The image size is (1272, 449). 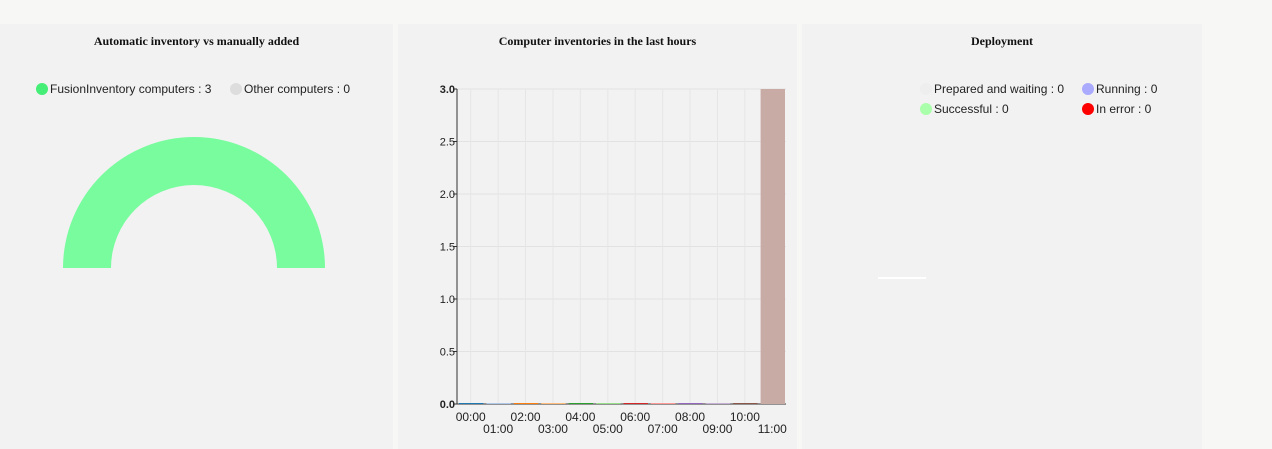 What do you see at coordinates (926, 89) in the screenshot?
I see `legend-dot-prepared` at bounding box center [926, 89].